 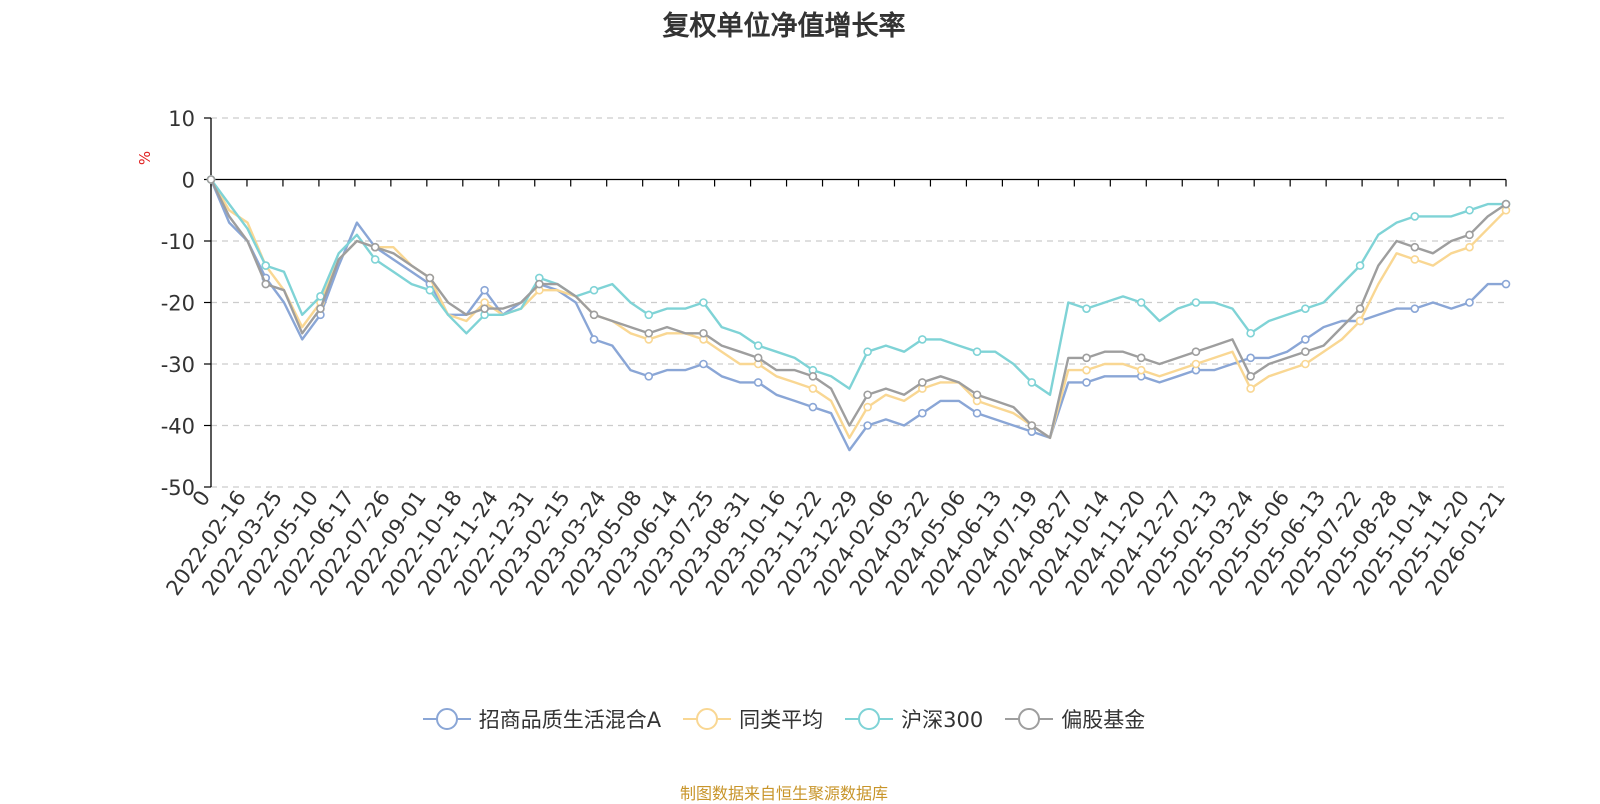 I want to click on x-tick-label: 0, so click(x=201, y=498).